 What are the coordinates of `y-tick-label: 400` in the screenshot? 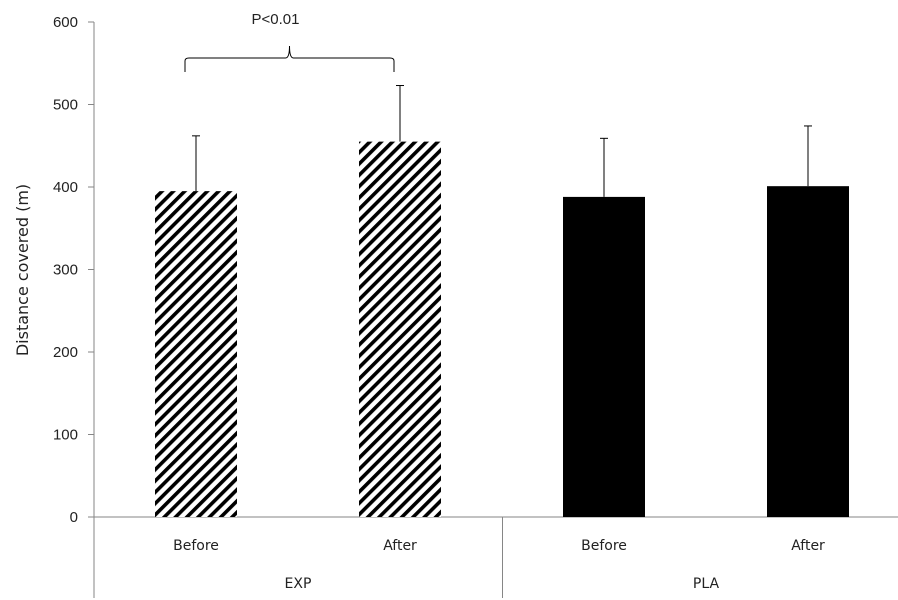 It's located at (65, 187).